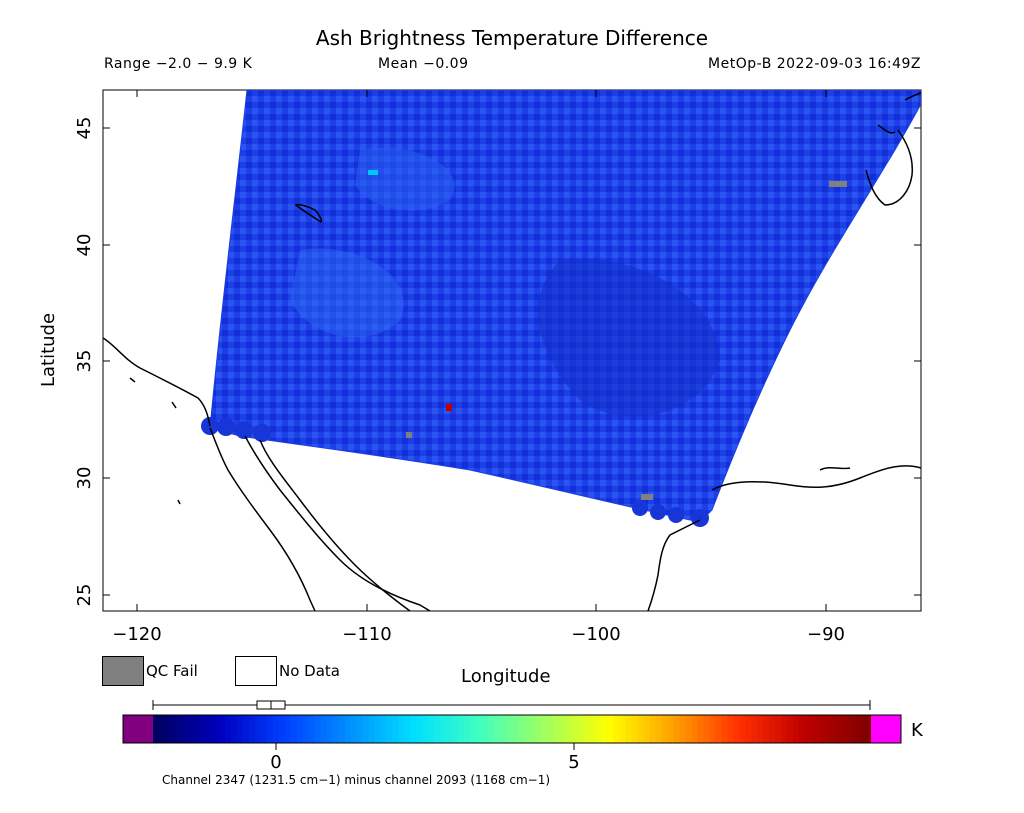  Describe the element at coordinates (256, 671) in the screenshot. I see `no-data-swatch` at that location.